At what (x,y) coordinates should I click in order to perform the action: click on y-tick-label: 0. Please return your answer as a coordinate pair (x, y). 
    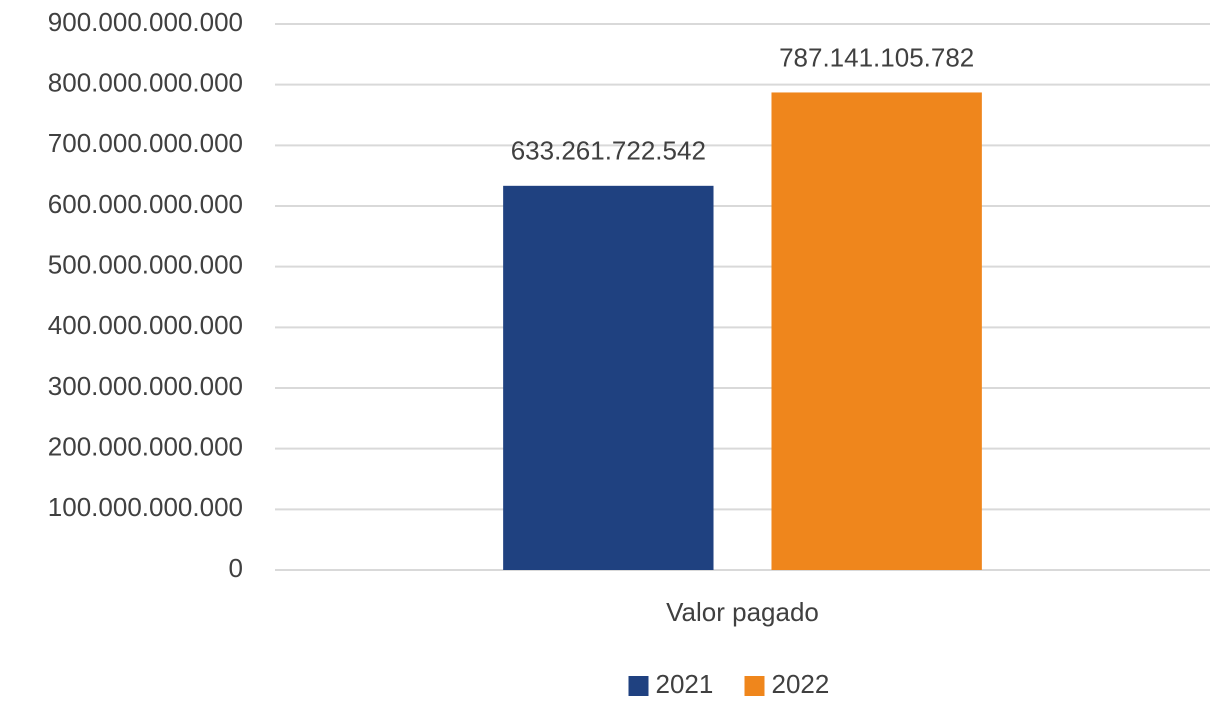
    Looking at the image, I should click on (236, 568).